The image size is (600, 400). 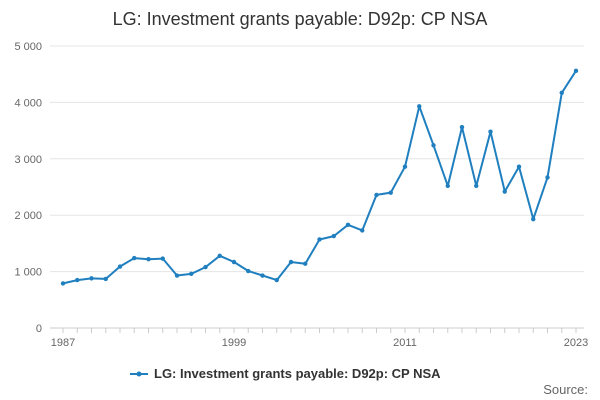 What do you see at coordinates (28, 103) in the screenshot?
I see `y-tick-label: 4 000` at bounding box center [28, 103].